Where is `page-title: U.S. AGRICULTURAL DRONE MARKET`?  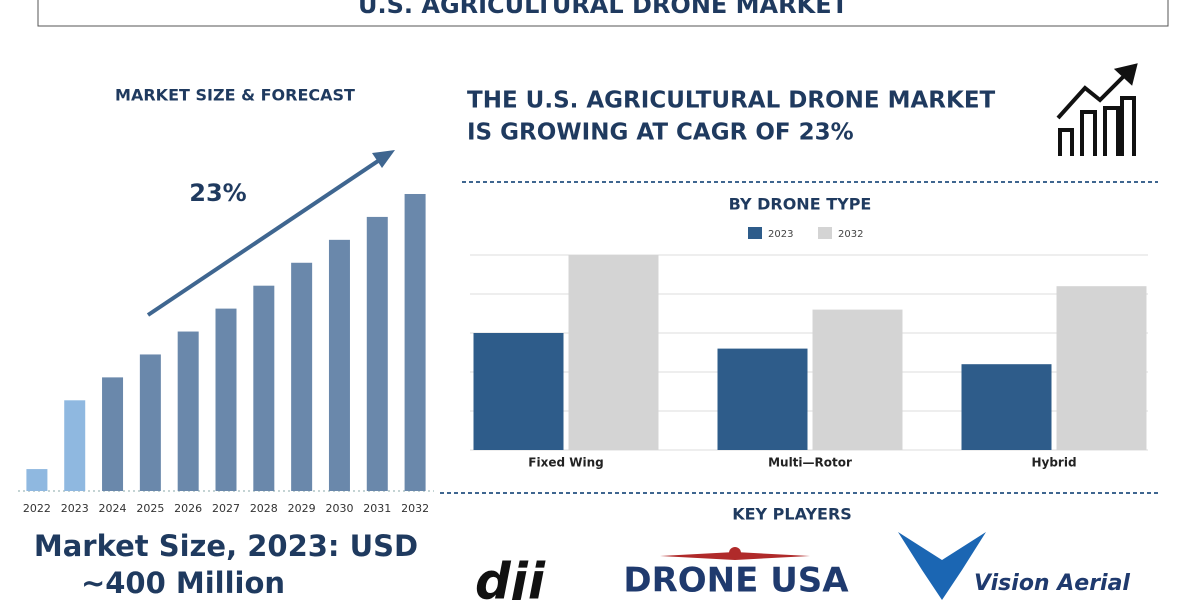
page-title: U.S. AGRICULTURAL DRONE MARKET is located at coordinates (603, 9).